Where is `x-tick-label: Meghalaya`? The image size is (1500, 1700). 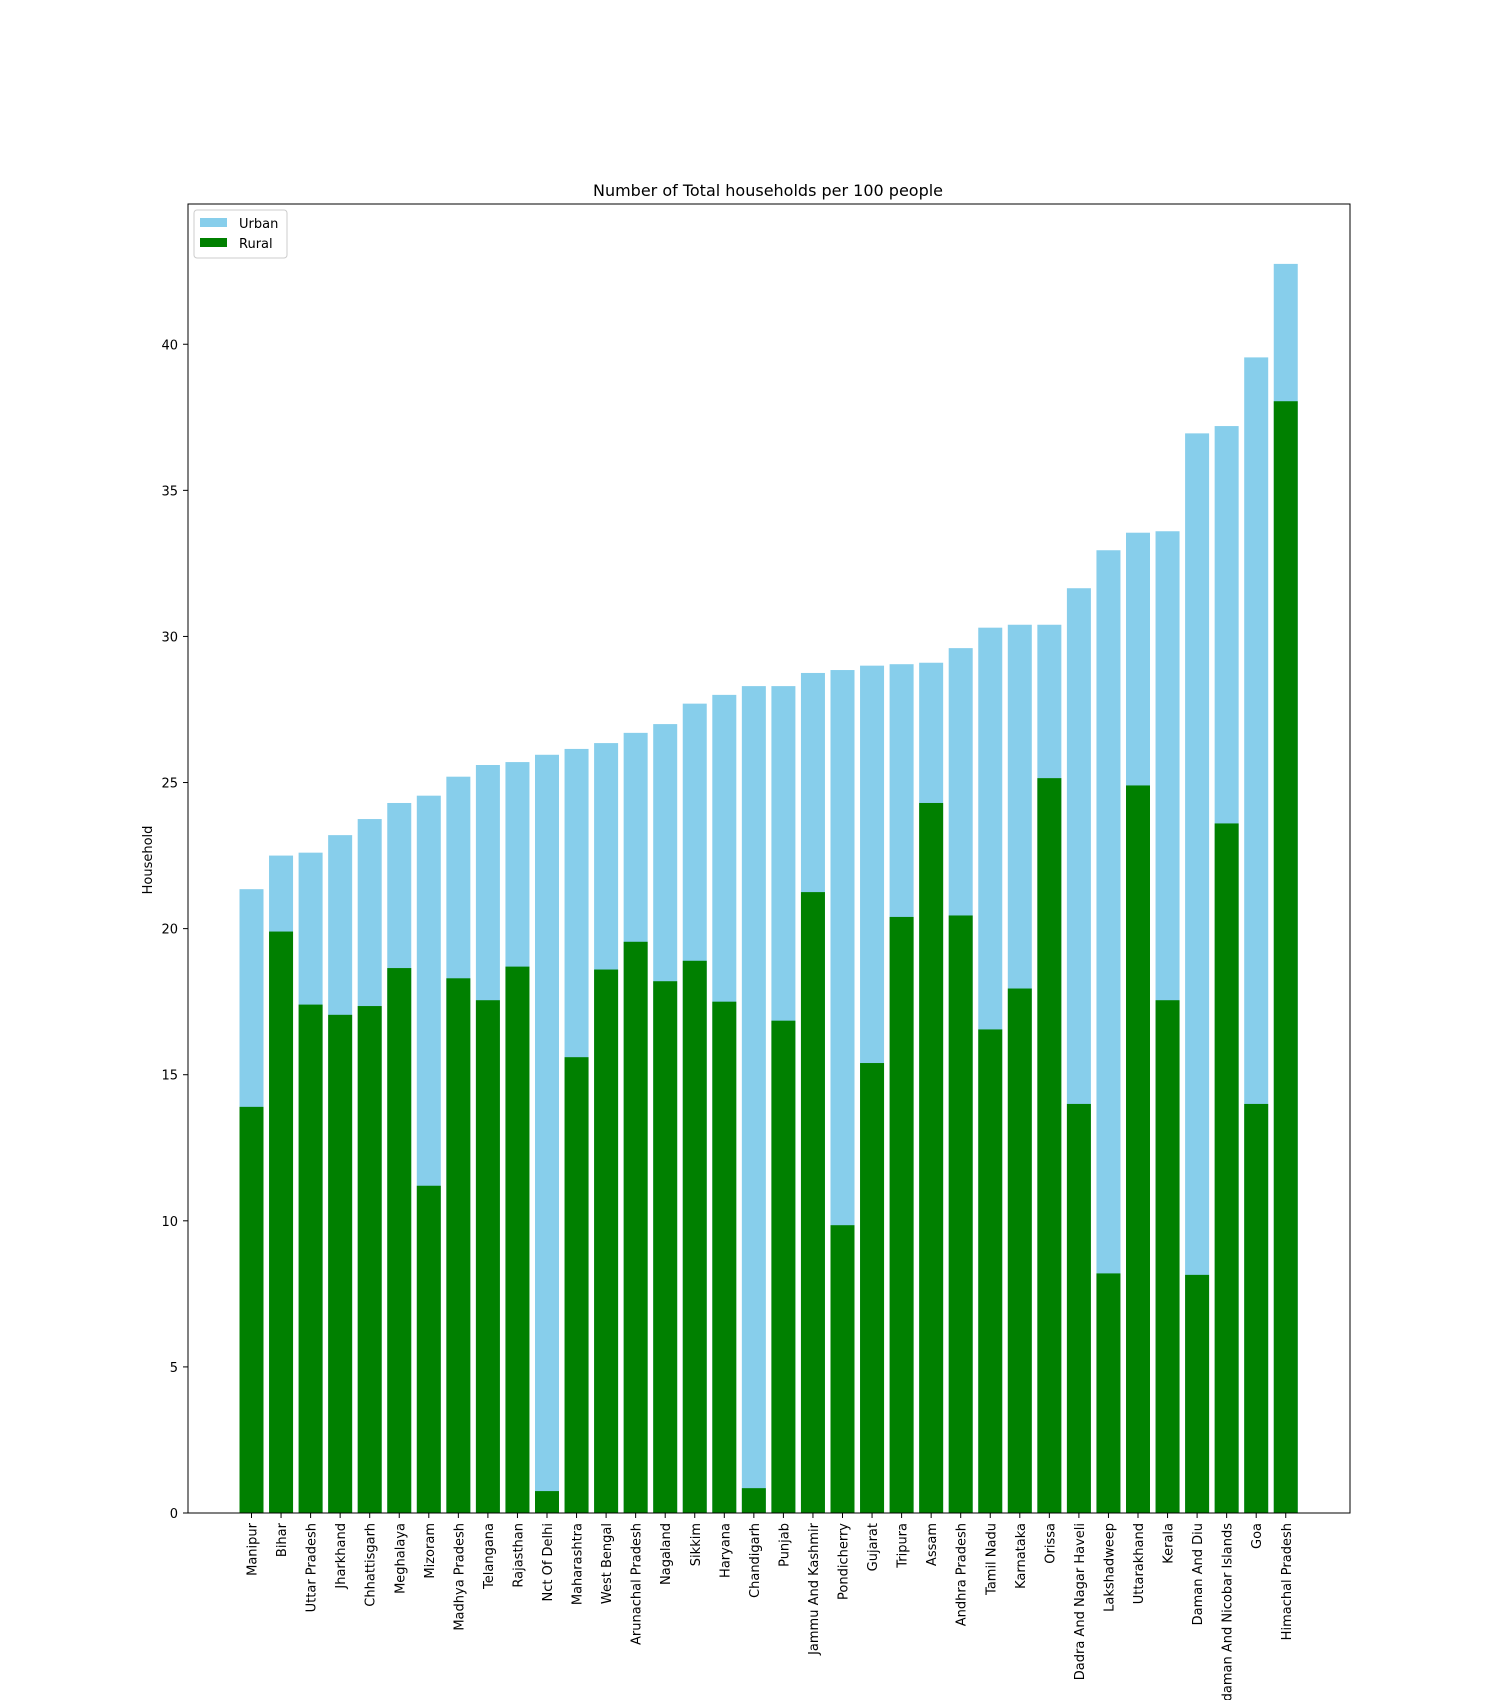 x-tick-label: Meghalaya is located at coordinates (400, 1558).